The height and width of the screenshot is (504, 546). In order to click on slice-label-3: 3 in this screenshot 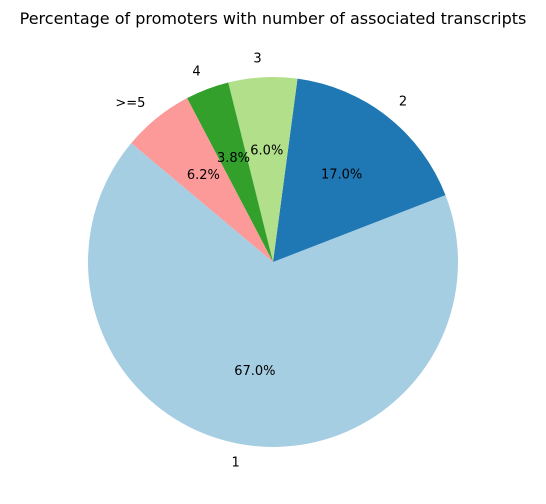, I will do `click(257, 58)`.